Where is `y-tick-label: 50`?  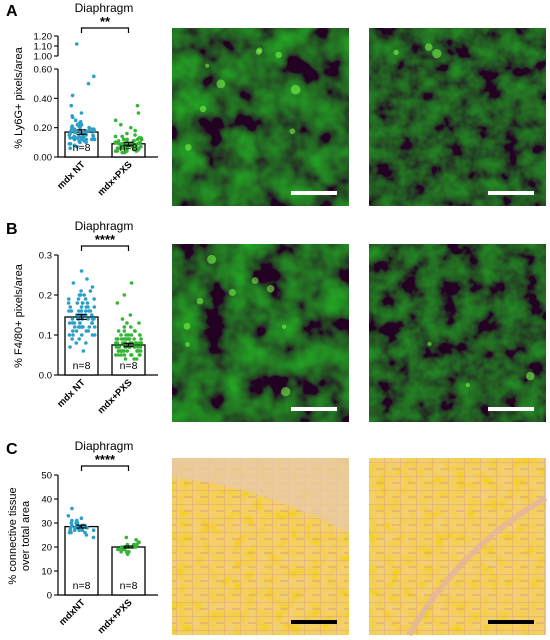
y-tick-label: 50 is located at coordinates (46, 476).